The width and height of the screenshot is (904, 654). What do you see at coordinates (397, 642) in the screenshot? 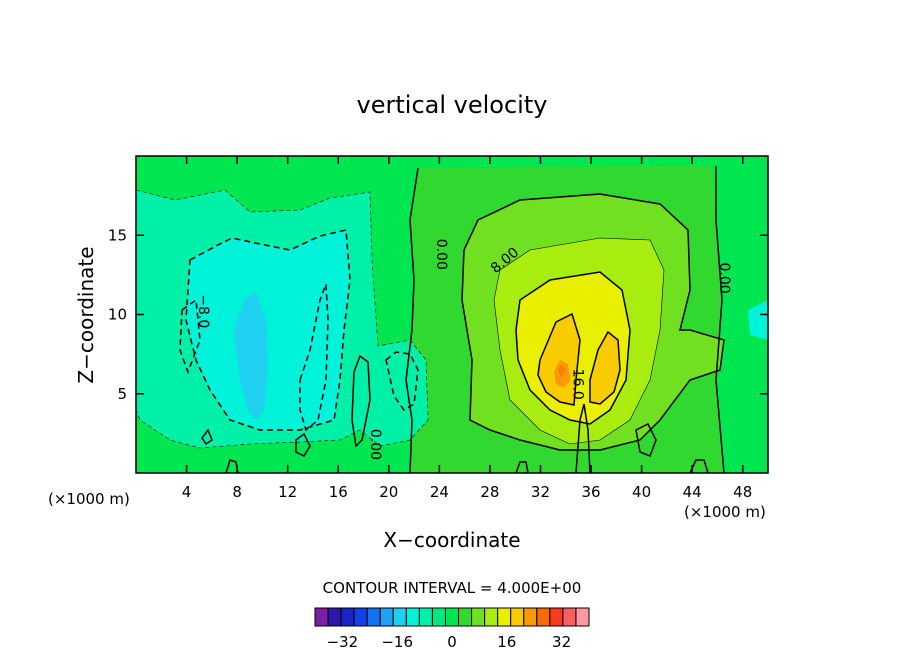
I see `colorbar-tick-label-1: −16` at bounding box center [397, 642].